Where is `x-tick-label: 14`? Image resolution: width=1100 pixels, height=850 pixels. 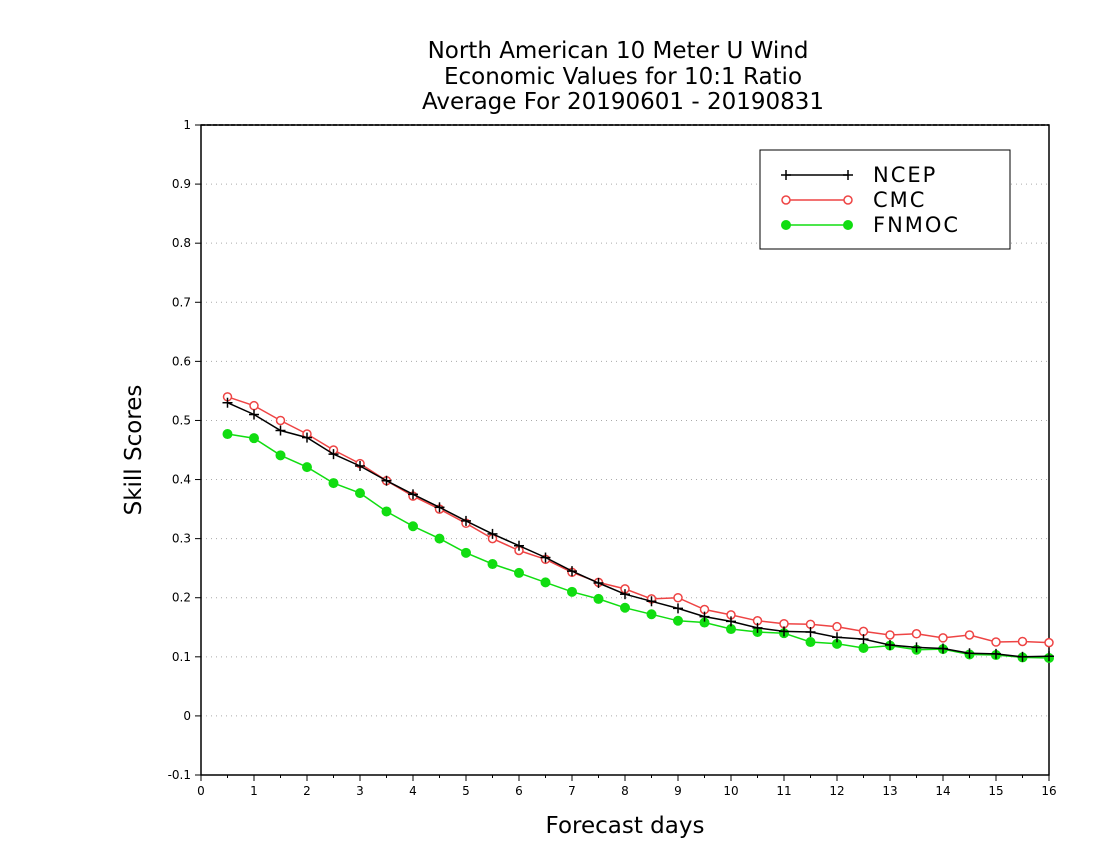 x-tick-label: 14 is located at coordinates (942, 791).